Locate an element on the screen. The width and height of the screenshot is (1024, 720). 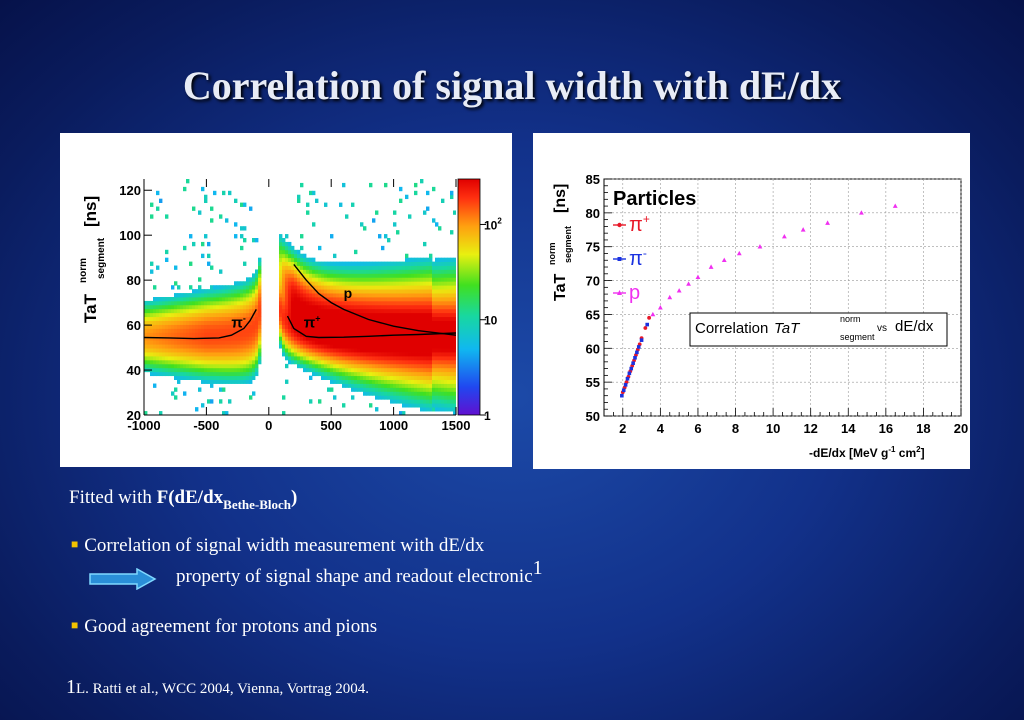
colorbar-tick-label: 10 is located at coordinates (491, 321).